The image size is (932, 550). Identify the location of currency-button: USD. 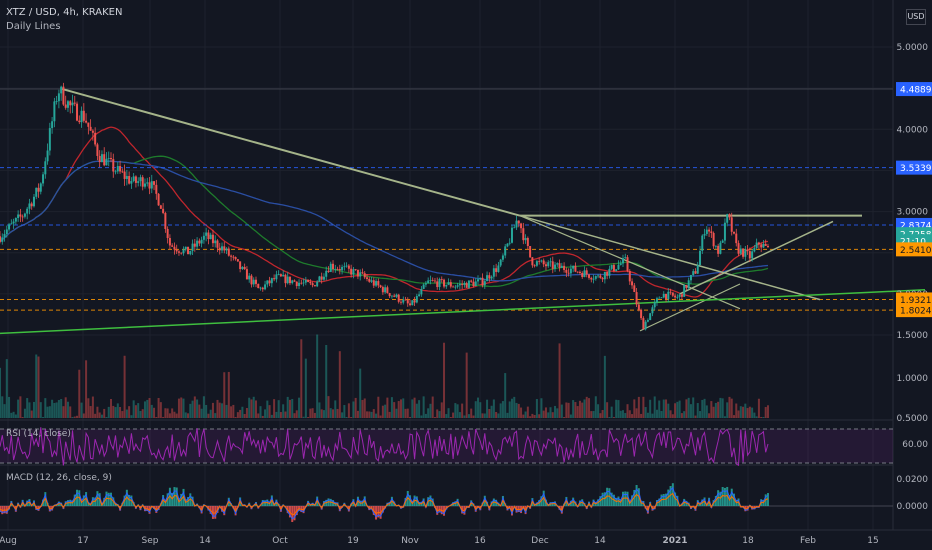
(916, 17).